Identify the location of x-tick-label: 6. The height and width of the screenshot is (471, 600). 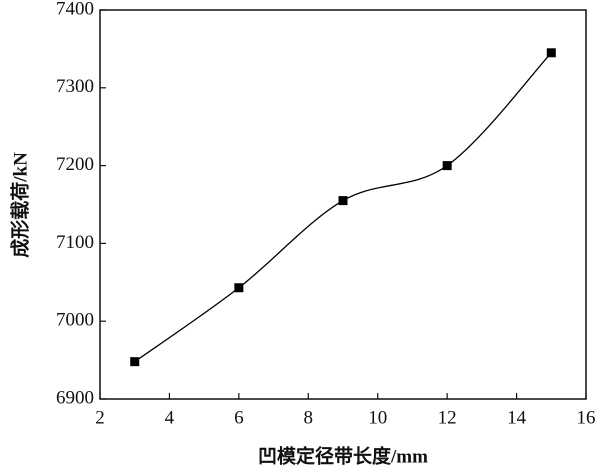
(239, 417).